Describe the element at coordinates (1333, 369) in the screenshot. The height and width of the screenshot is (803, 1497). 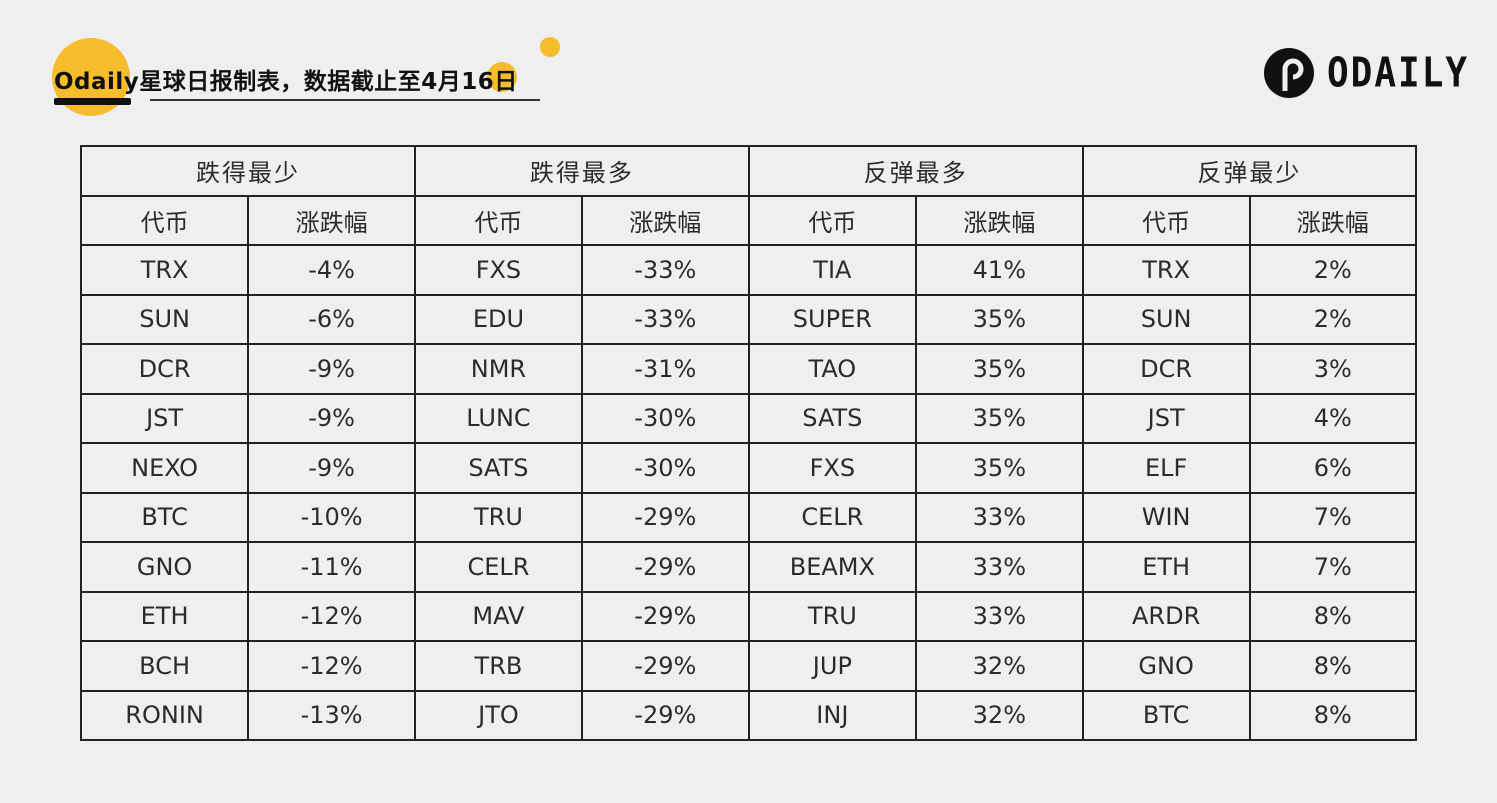
I see `change-cell: 3%` at that location.